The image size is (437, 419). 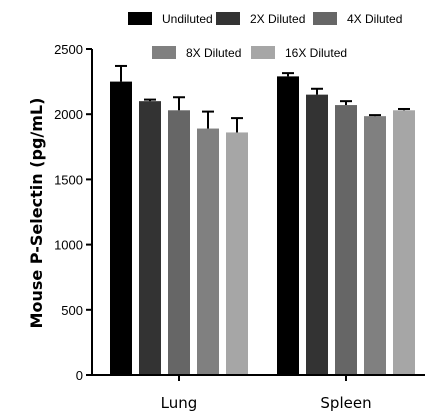 What do you see at coordinates (68, 49) in the screenshot?
I see `y-tick-label: 2500` at bounding box center [68, 49].